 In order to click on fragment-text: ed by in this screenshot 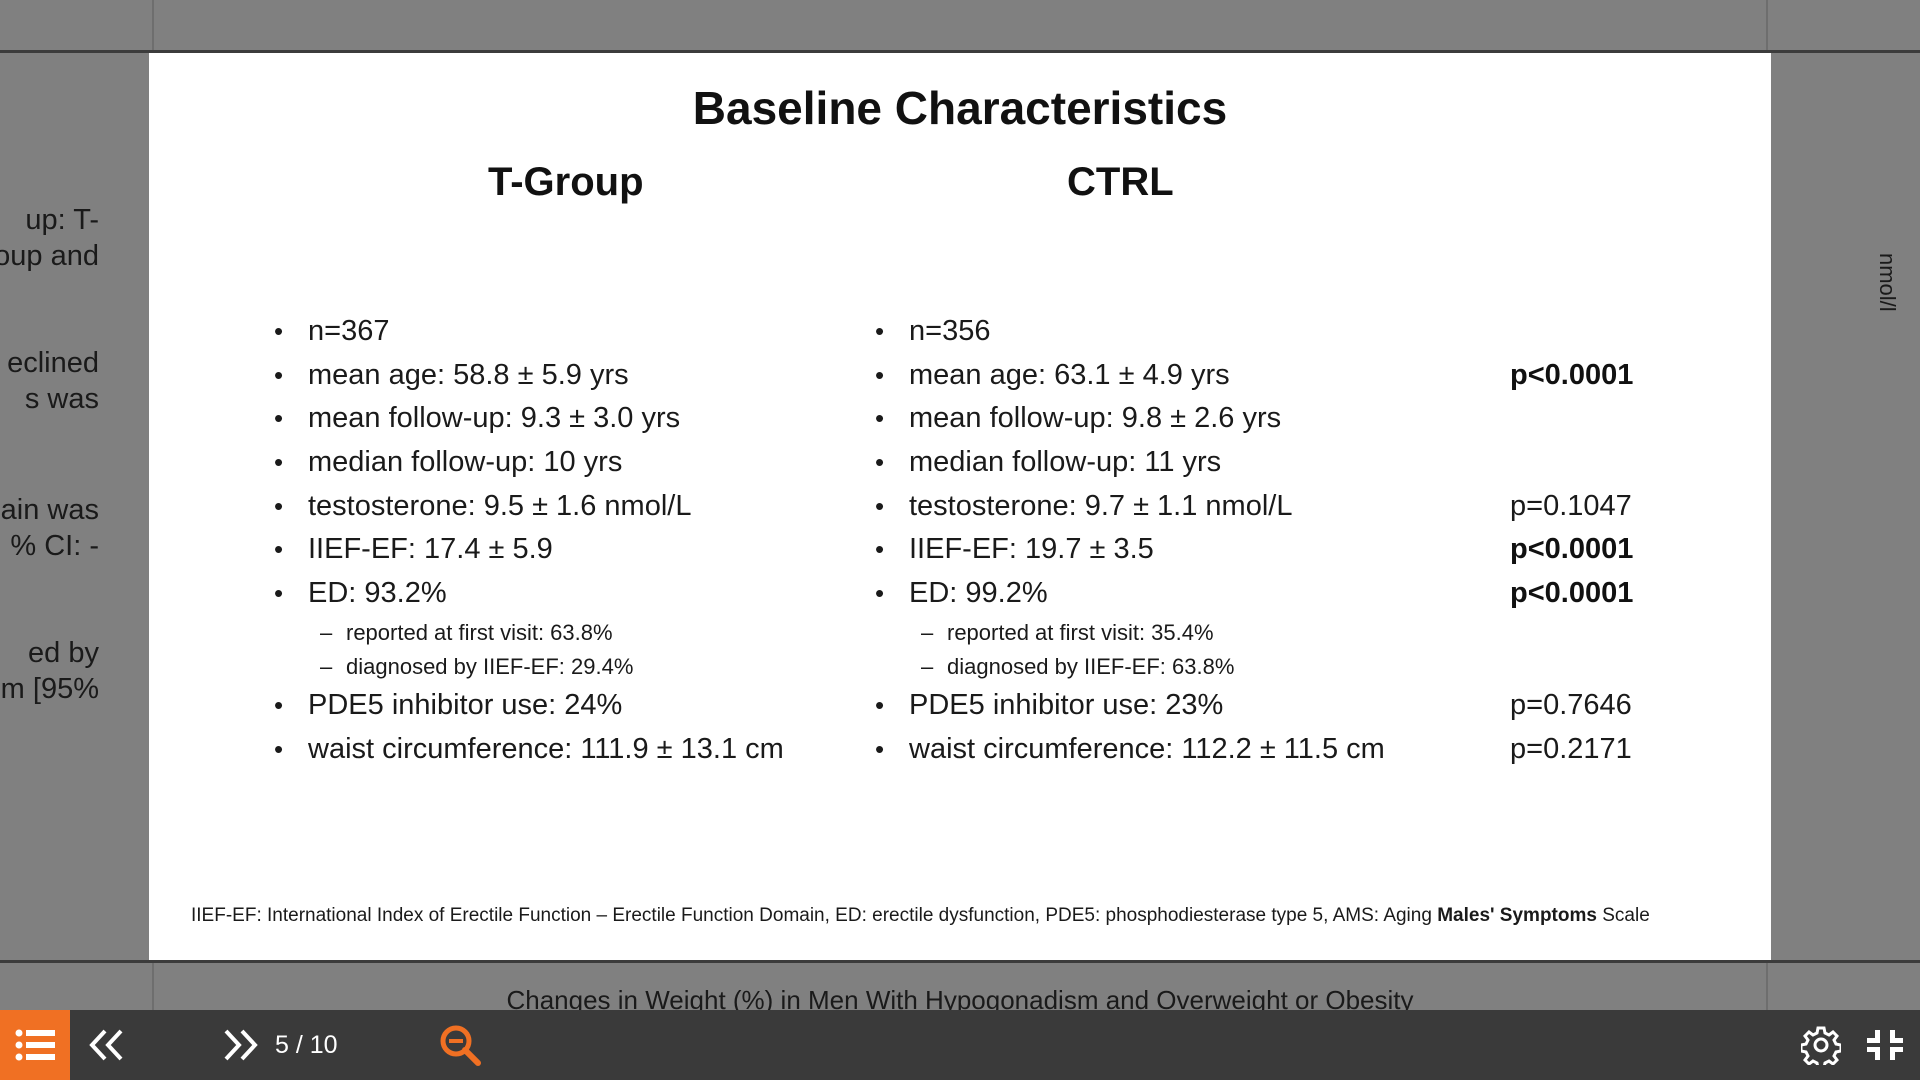, I will do `click(63, 653)`.